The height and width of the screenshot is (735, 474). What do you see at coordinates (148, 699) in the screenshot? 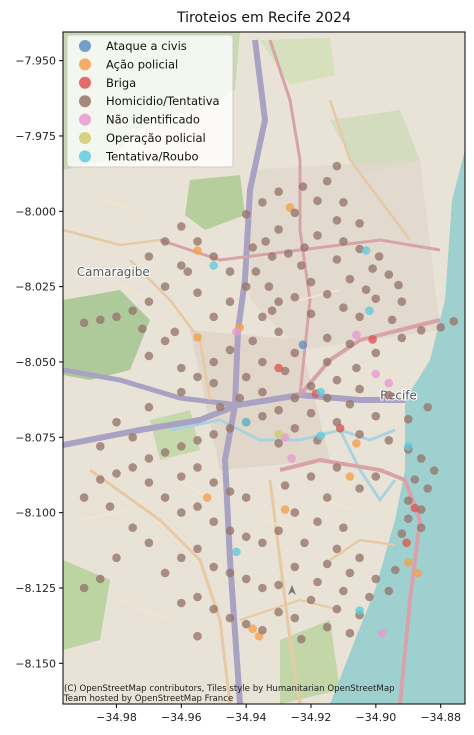
I see `attribution-line-2: Team hosted by OpenStreetMap France` at bounding box center [148, 699].